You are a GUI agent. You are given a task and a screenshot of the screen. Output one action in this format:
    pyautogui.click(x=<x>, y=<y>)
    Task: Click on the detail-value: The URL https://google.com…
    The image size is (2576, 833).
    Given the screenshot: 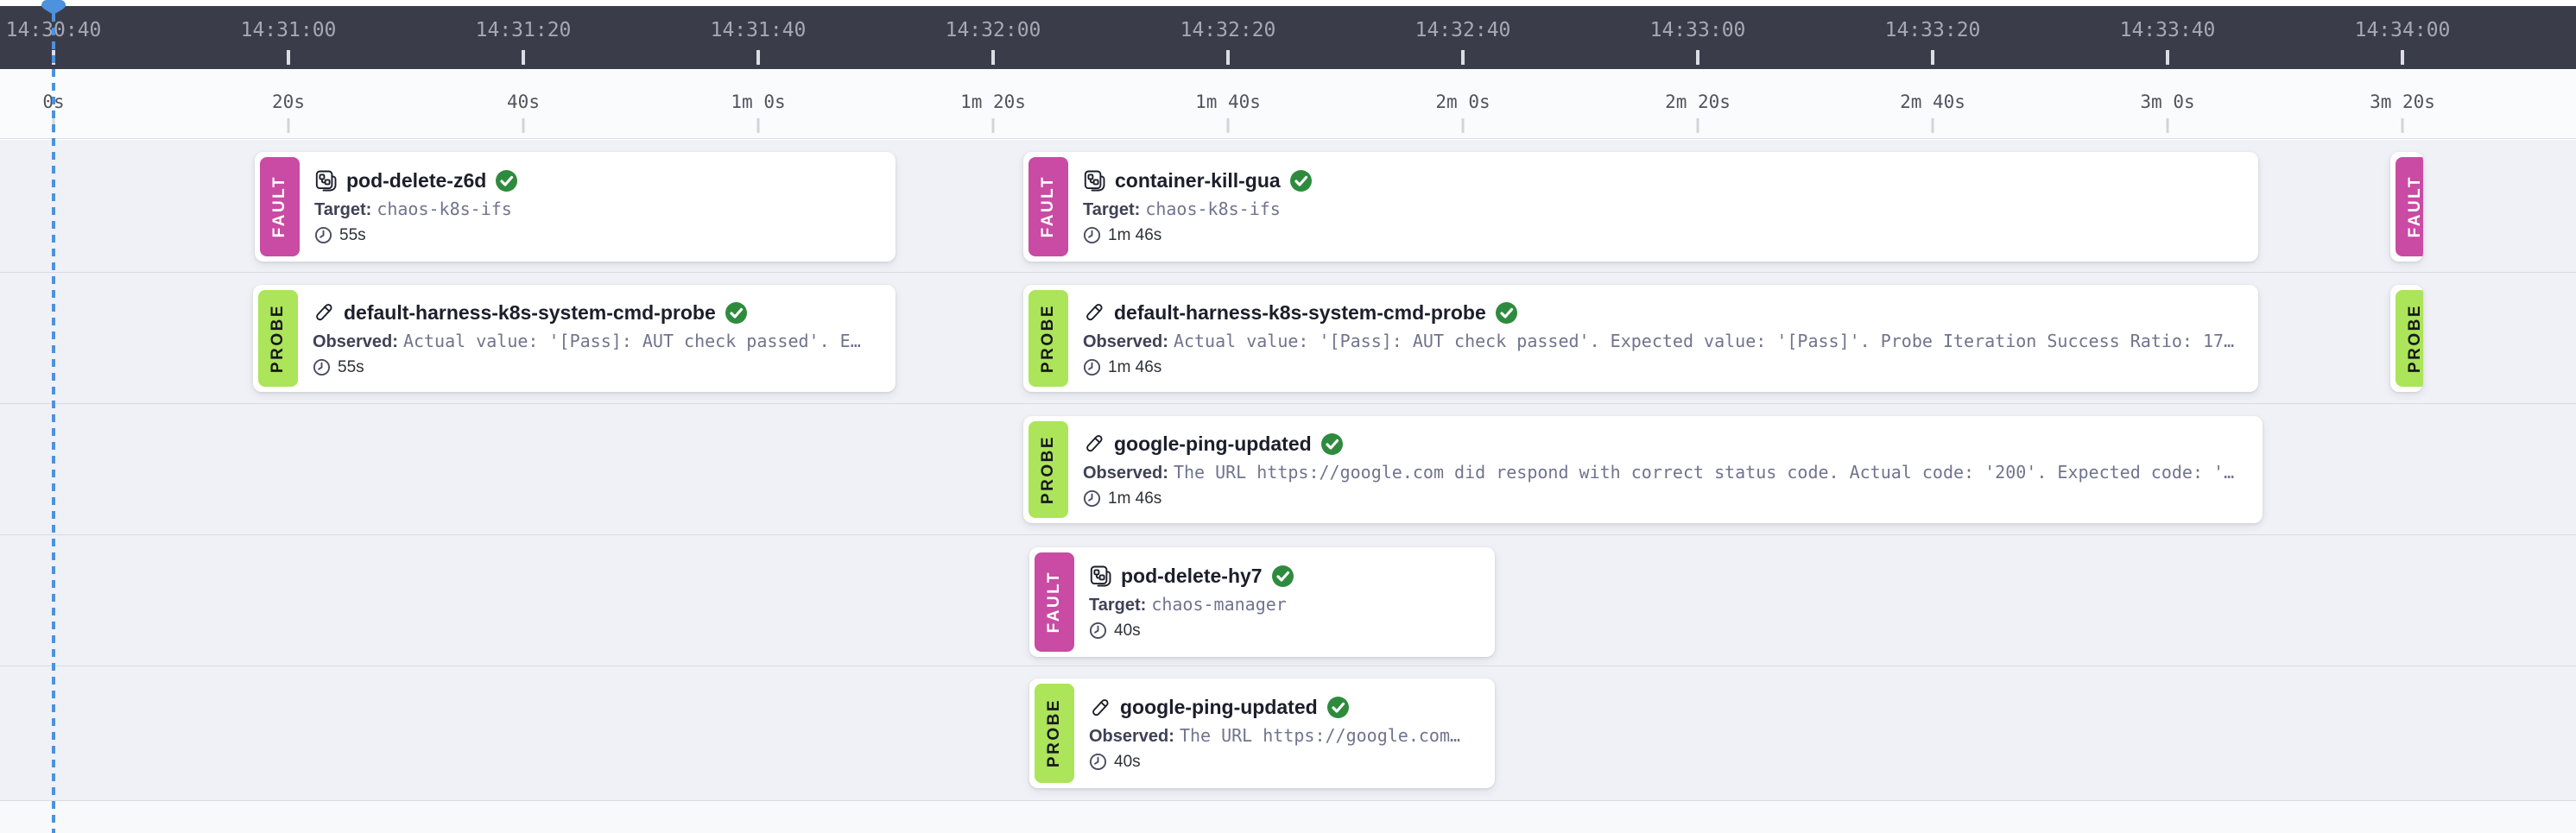 What is the action you would take?
    pyautogui.click(x=1320, y=736)
    